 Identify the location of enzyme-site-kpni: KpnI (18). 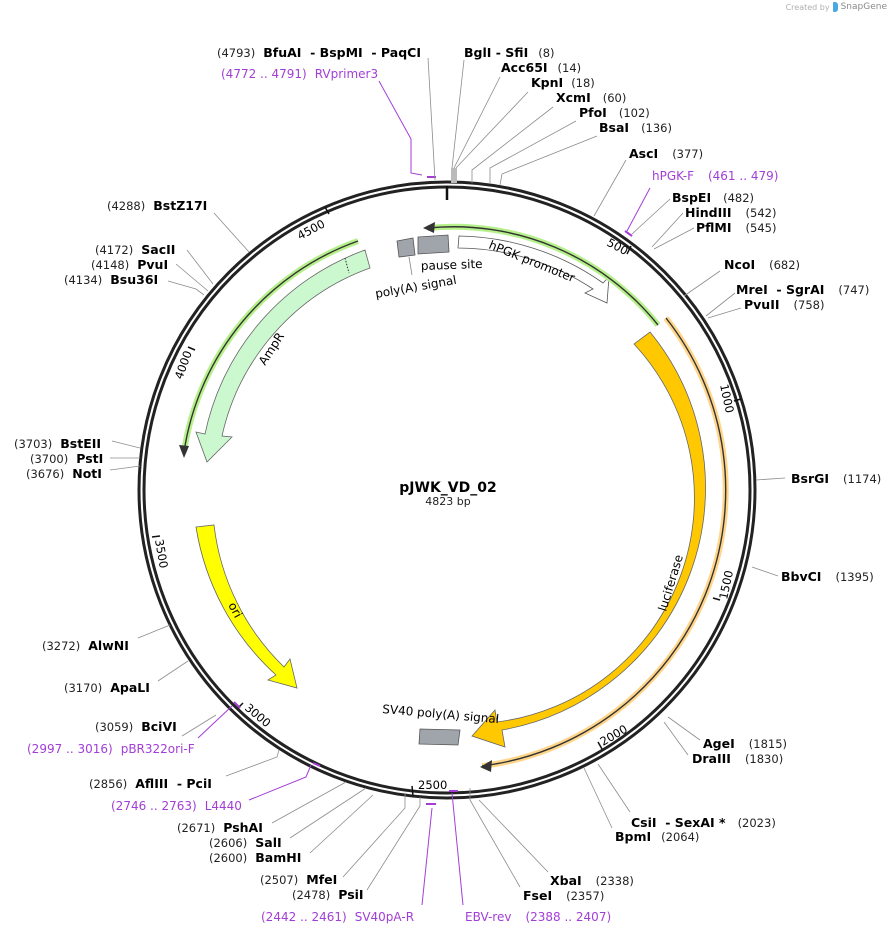
(563, 82).